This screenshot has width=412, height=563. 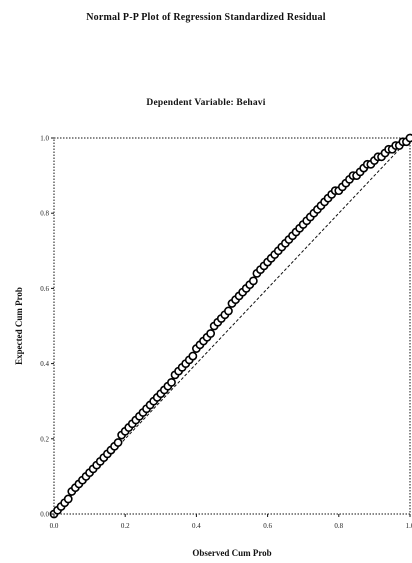 What do you see at coordinates (44, 439) in the screenshot?
I see `y-tick-label: 0.2` at bounding box center [44, 439].